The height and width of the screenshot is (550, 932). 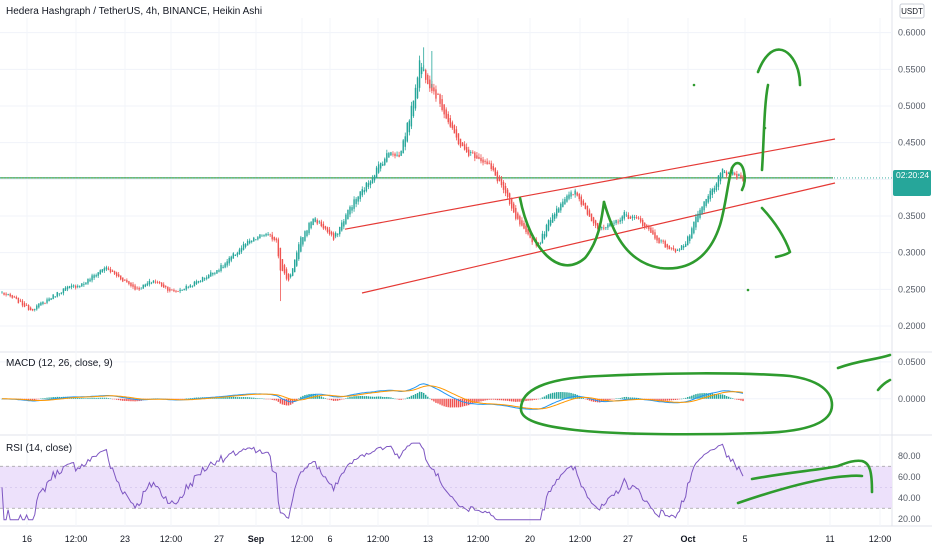 What do you see at coordinates (909, 456) in the screenshot?
I see `rsi-tick: 80.00` at bounding box center [909, 456].